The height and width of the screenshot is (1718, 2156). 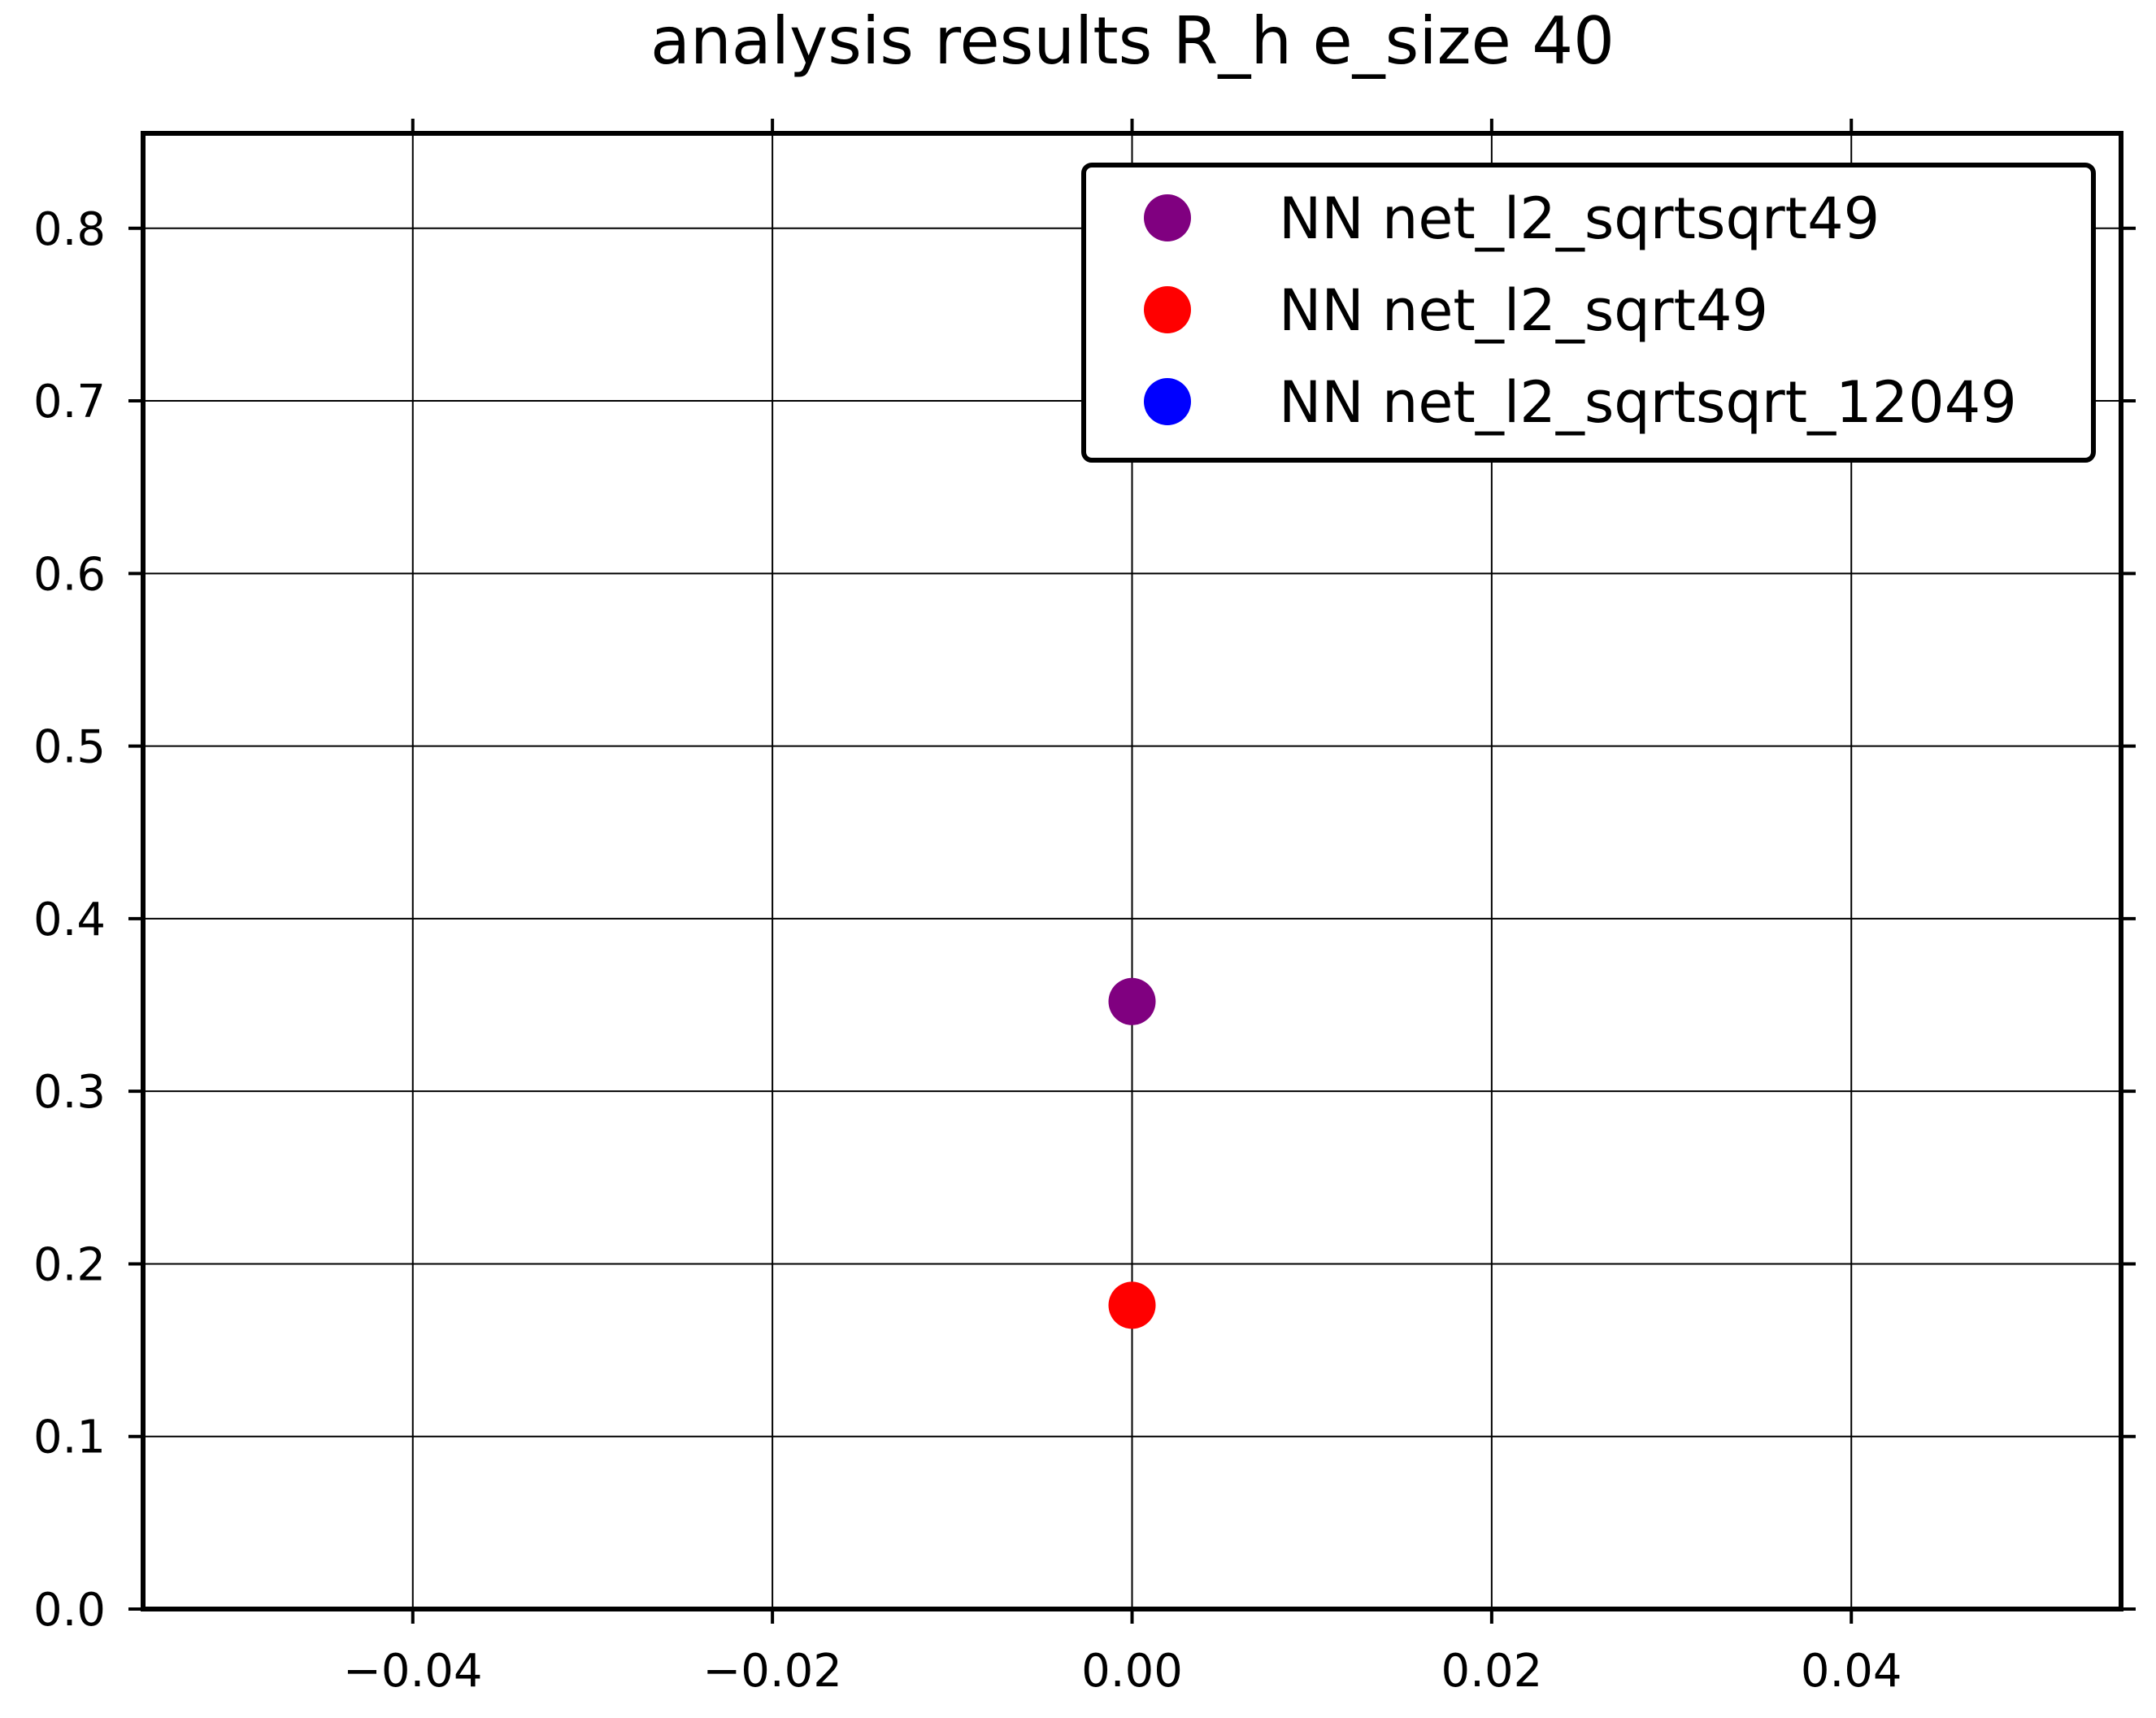 I want to click on chart-title: analysis results R_h e_size 40, so click(x=1132, y=41).